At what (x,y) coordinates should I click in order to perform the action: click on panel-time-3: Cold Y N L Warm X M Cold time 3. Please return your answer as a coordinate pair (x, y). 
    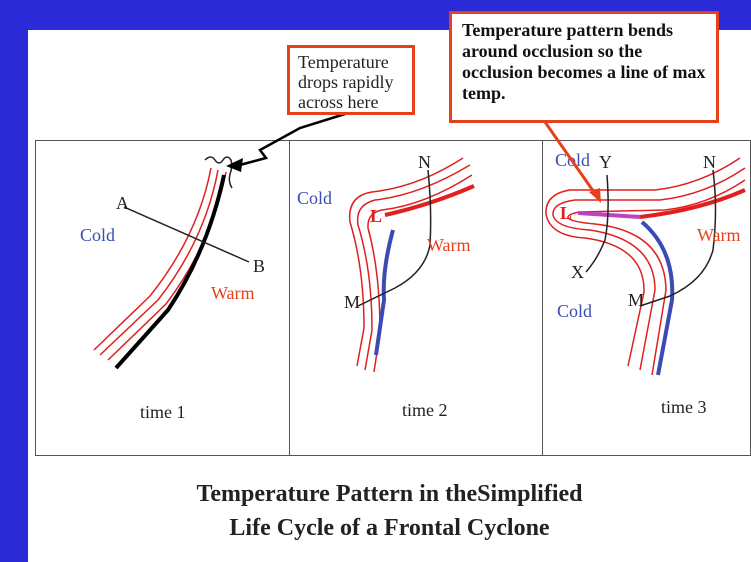
    Looking at the image, I should click on (645, 283).